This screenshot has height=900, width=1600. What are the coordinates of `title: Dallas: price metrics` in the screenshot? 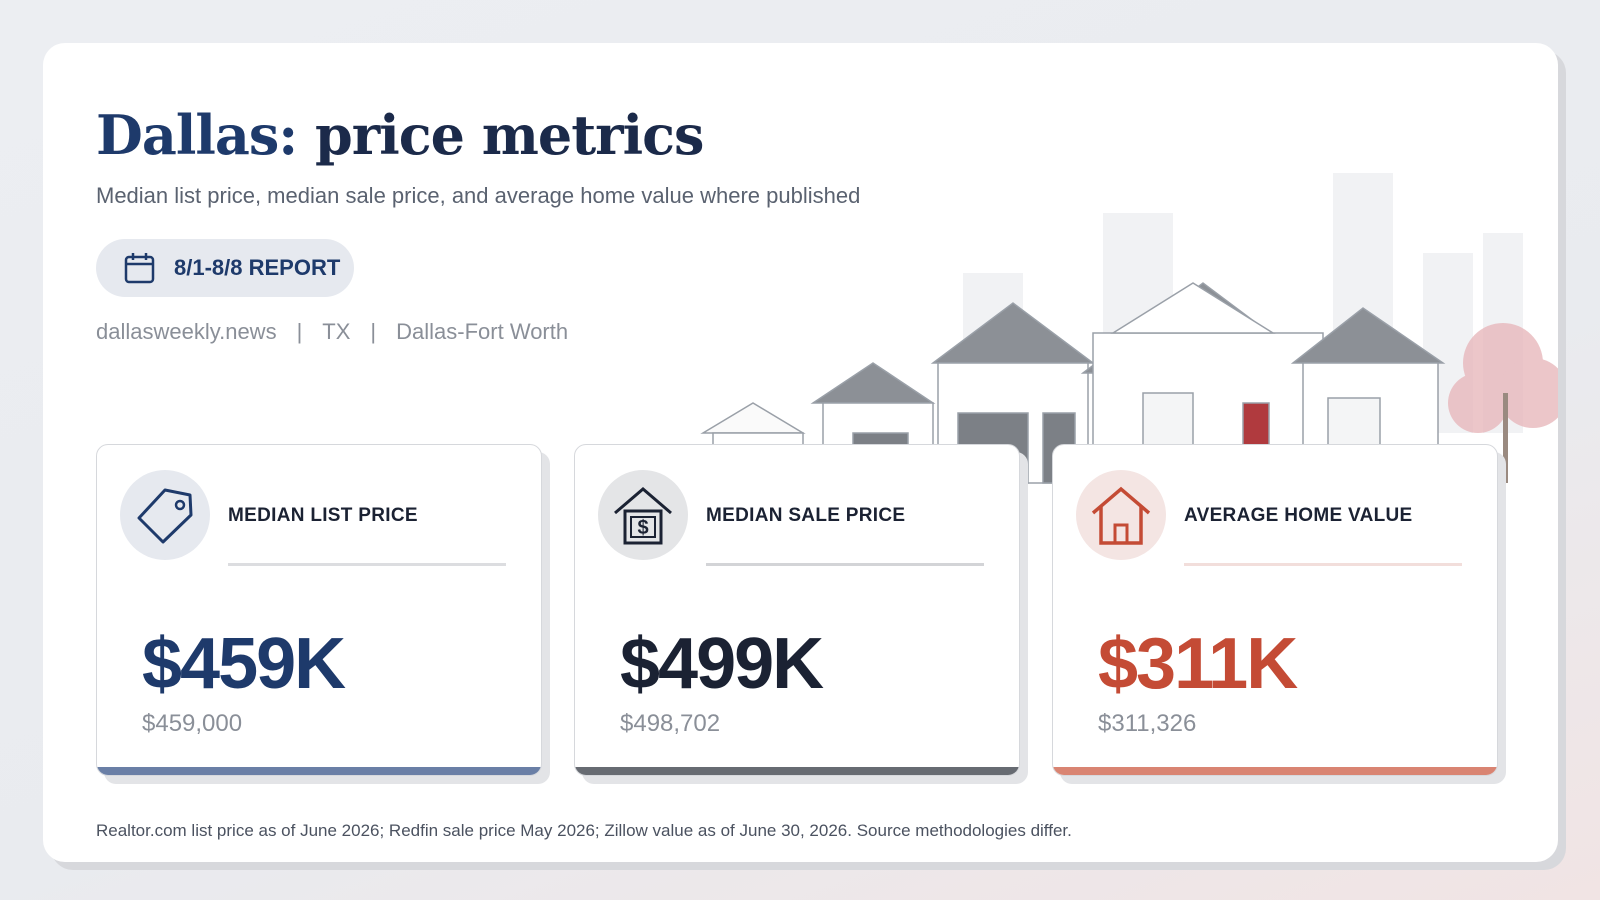 It's located at (400, 135).